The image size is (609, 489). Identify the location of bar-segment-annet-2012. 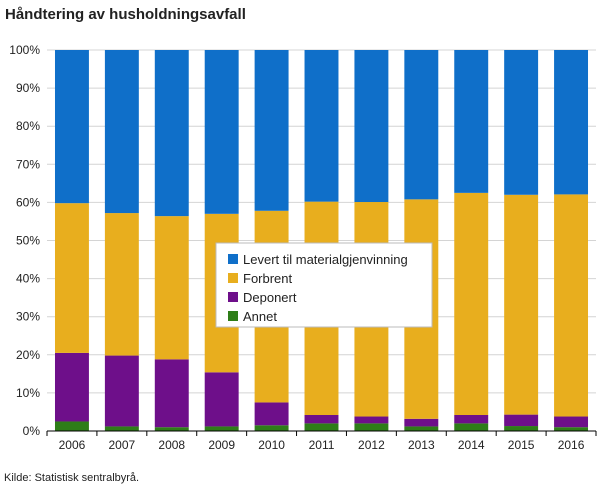
(371, 427).